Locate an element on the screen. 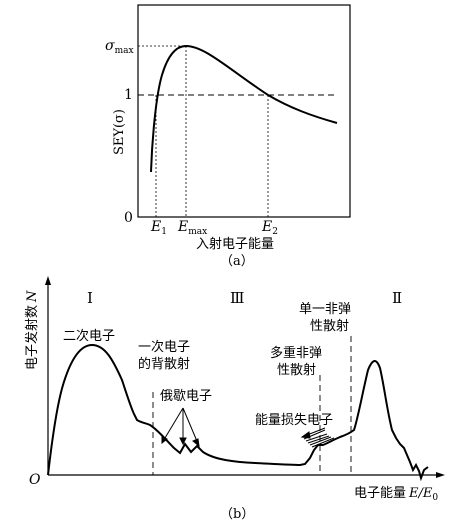 Image resolution: width=470 pixels, height=527 pixels. panel-a-caption: （a） is located at coordinates (237, 261).